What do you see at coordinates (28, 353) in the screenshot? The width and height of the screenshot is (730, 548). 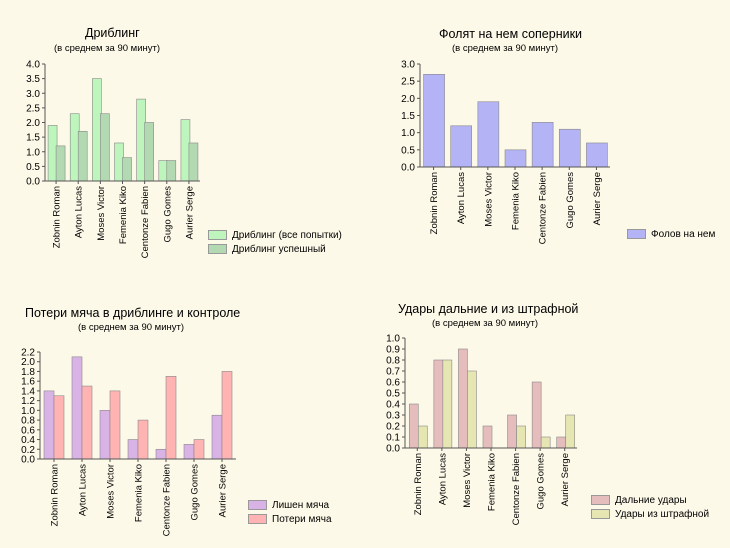 I see `y-tick-label: 2.2` at bounding box center [28, 353].